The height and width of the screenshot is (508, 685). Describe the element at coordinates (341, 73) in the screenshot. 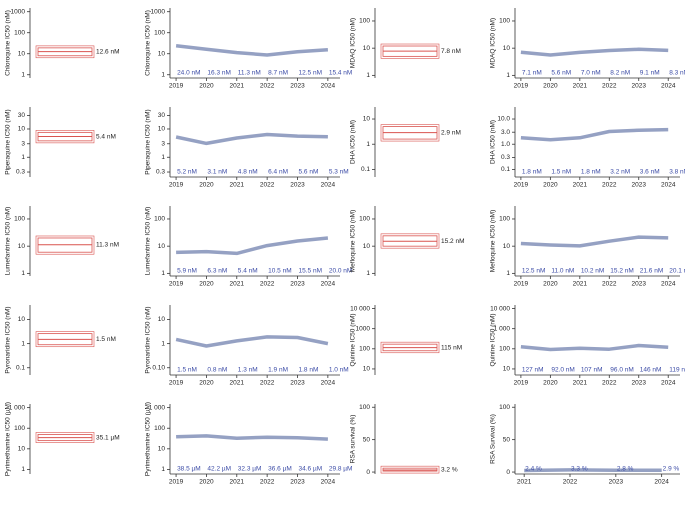

I see `year-median-label: 15.4 nM` at that location.